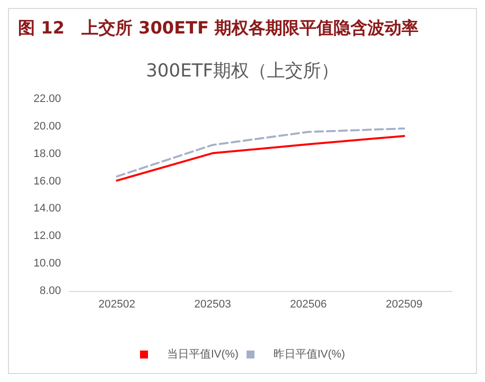 Image resolution: width=485 pixels, height=382 pixels. What do you see at coordinates (47, 99) in the screenshot?
I see `y-tick-label: 22.00` at bounding box center [47, 99].